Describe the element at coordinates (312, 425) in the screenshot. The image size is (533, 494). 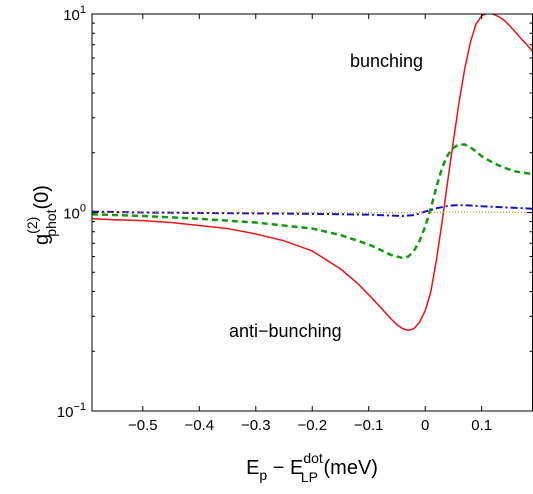
I see `x-tick-label: −0.2` at that location.